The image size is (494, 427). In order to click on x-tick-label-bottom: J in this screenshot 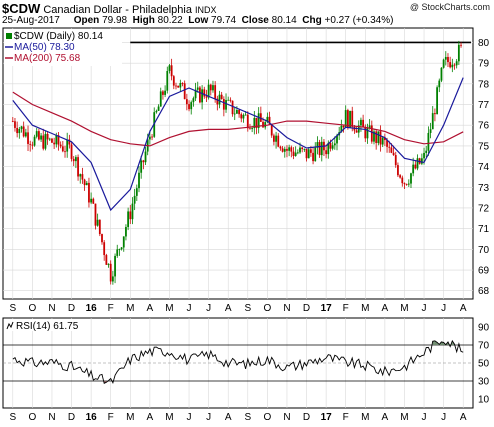, I will do `click(189, 417)`.